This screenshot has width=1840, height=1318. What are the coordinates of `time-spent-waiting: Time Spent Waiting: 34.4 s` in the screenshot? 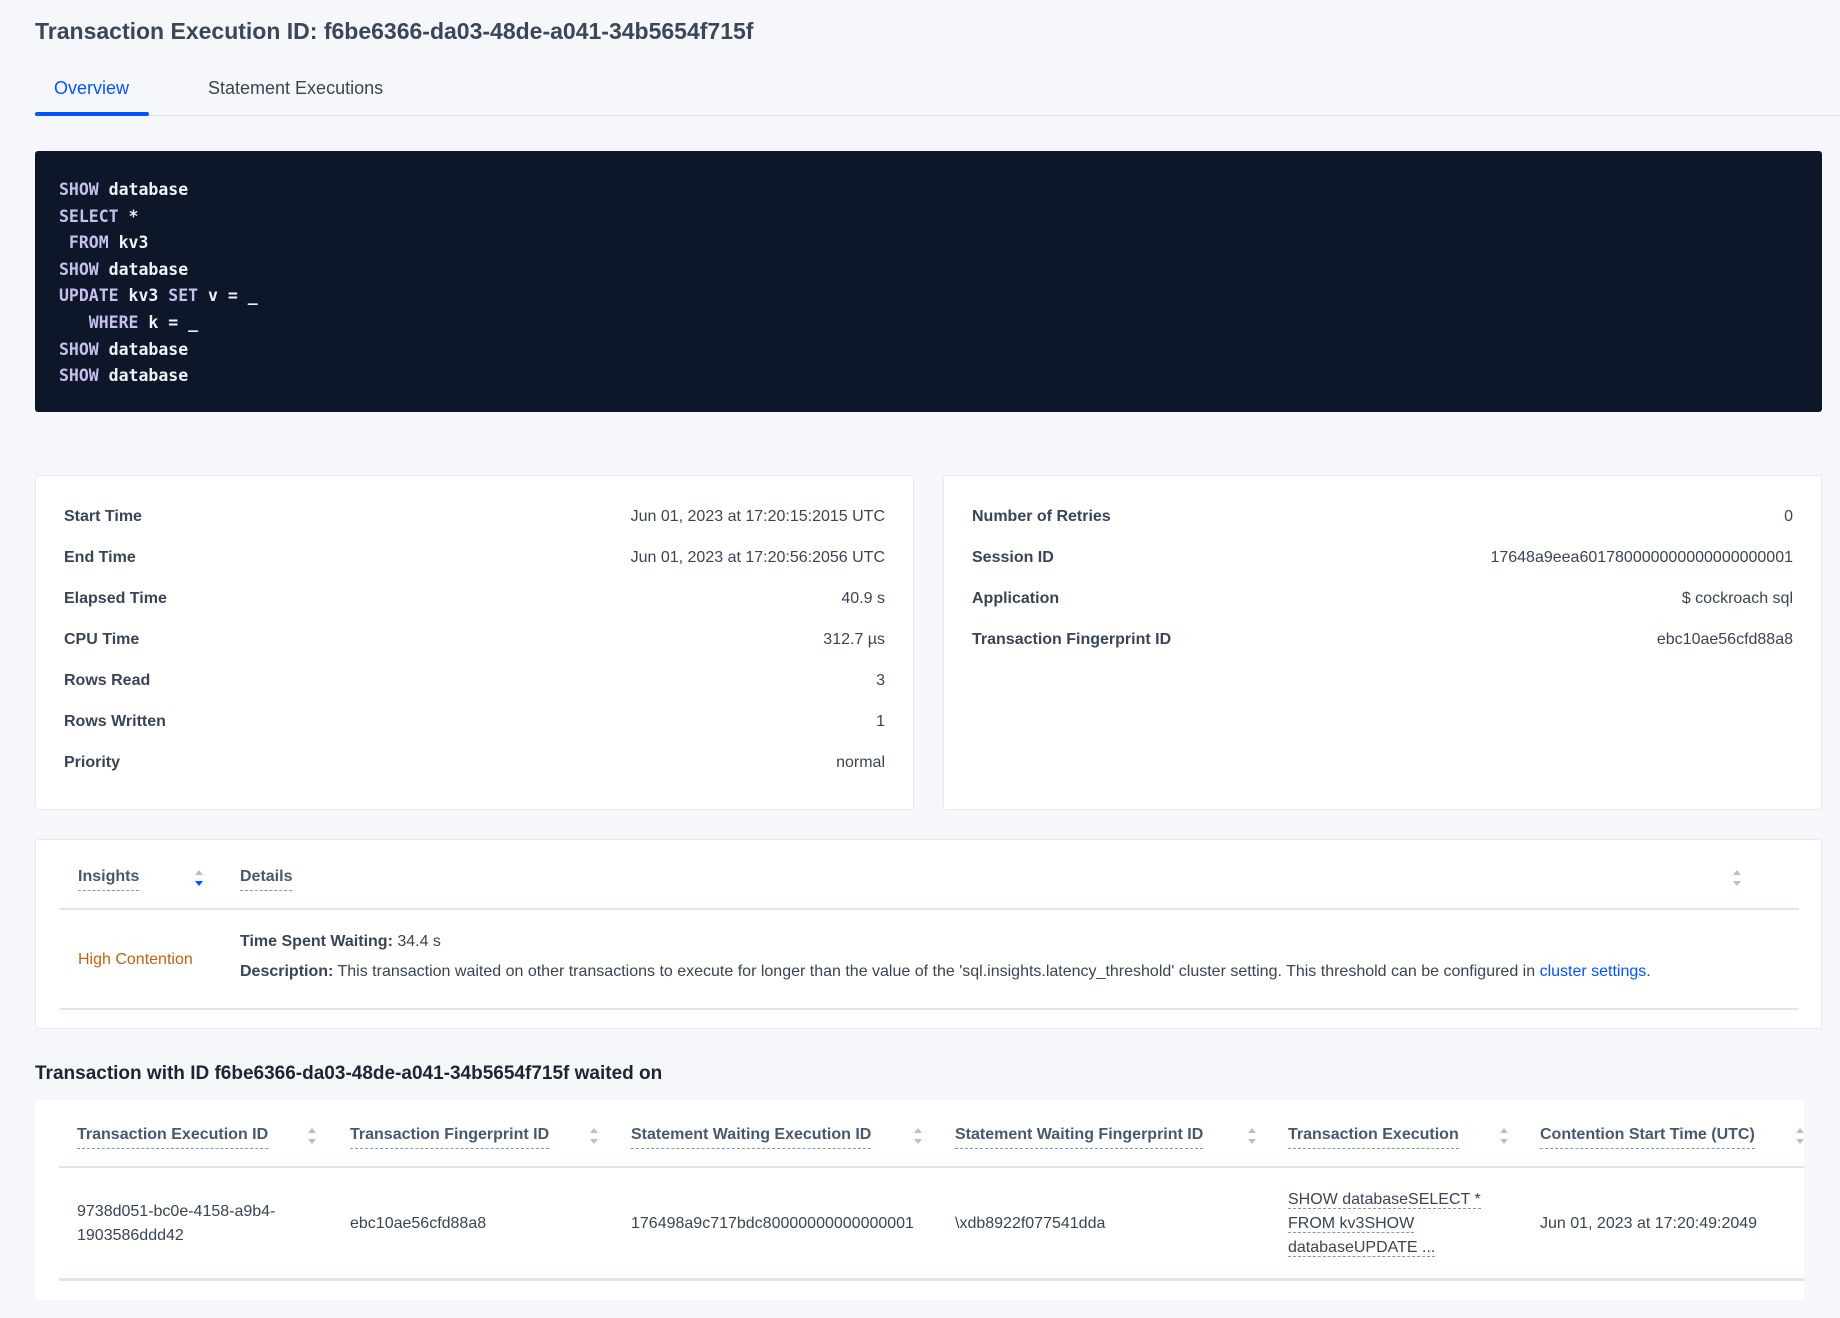 It's located at (340, 942).